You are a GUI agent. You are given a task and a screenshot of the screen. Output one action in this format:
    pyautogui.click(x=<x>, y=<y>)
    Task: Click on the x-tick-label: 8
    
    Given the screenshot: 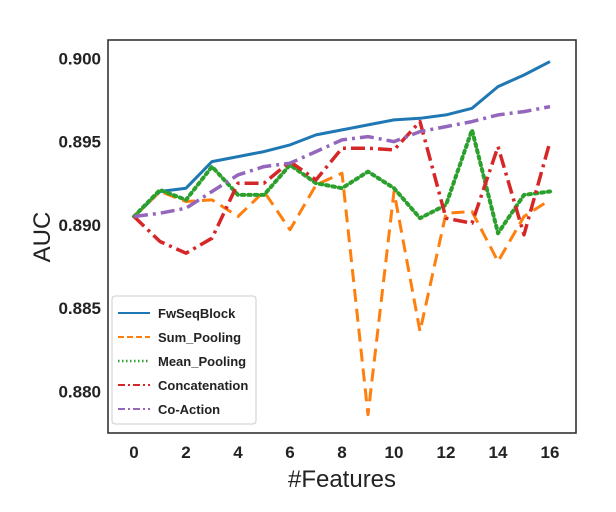 What is the action you would take?
    pyautogui.click(x=341, y=452)
    